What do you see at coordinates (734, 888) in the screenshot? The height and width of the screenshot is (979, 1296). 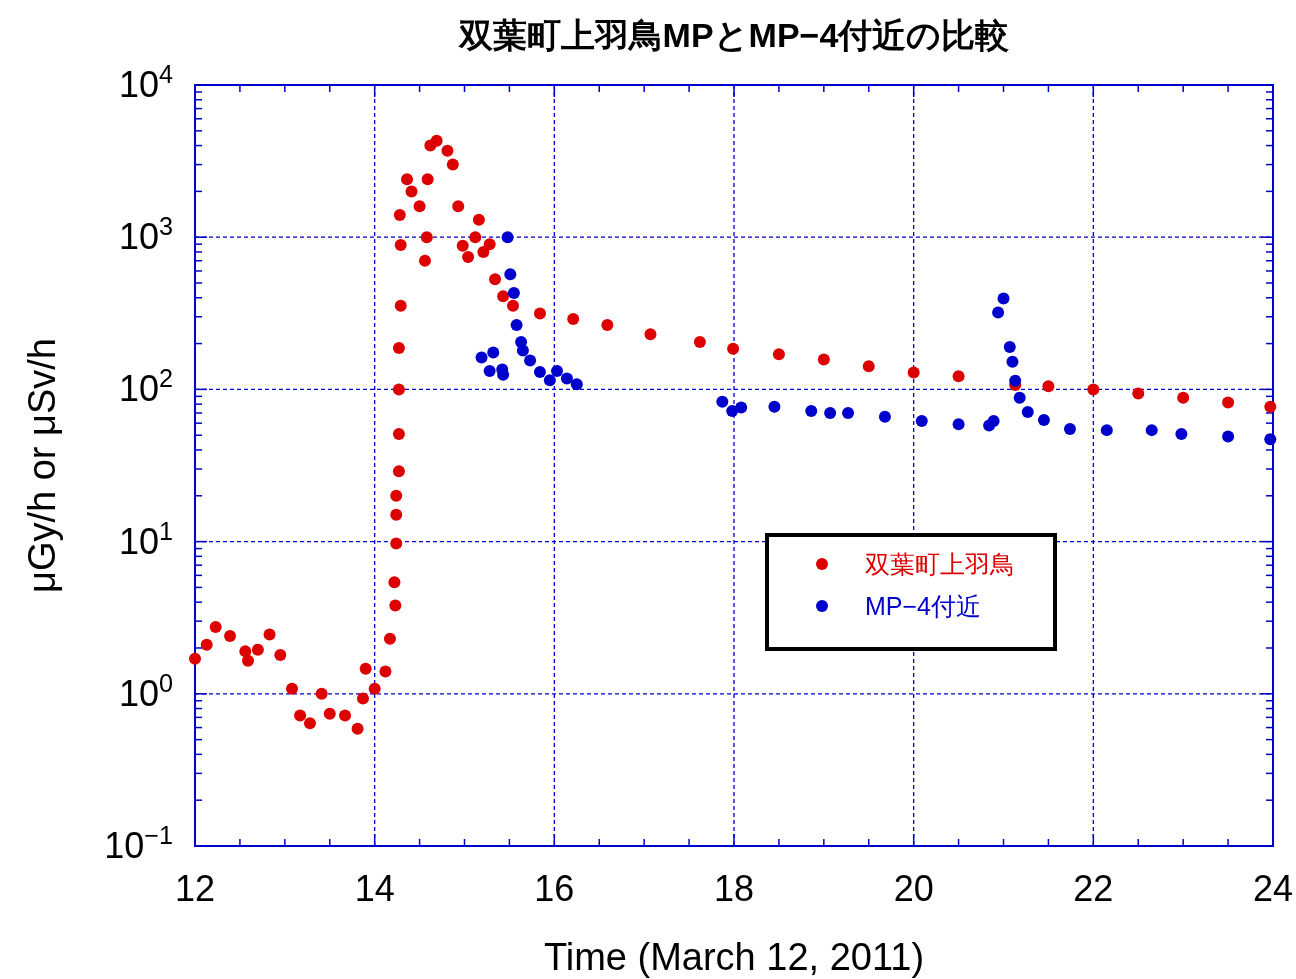 I see `x-tick-label: 18` at bounding box center [734, 888].